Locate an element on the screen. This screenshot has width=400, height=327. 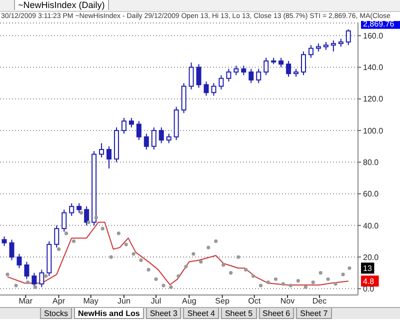
x-tick-label: Jul is located at coordinates (156, 301).